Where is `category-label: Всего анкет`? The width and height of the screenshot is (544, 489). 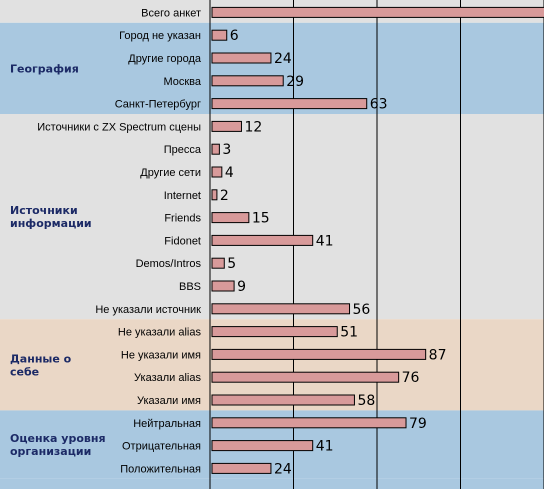 category-label: Всего анкет is located at coordinates (171, 13).